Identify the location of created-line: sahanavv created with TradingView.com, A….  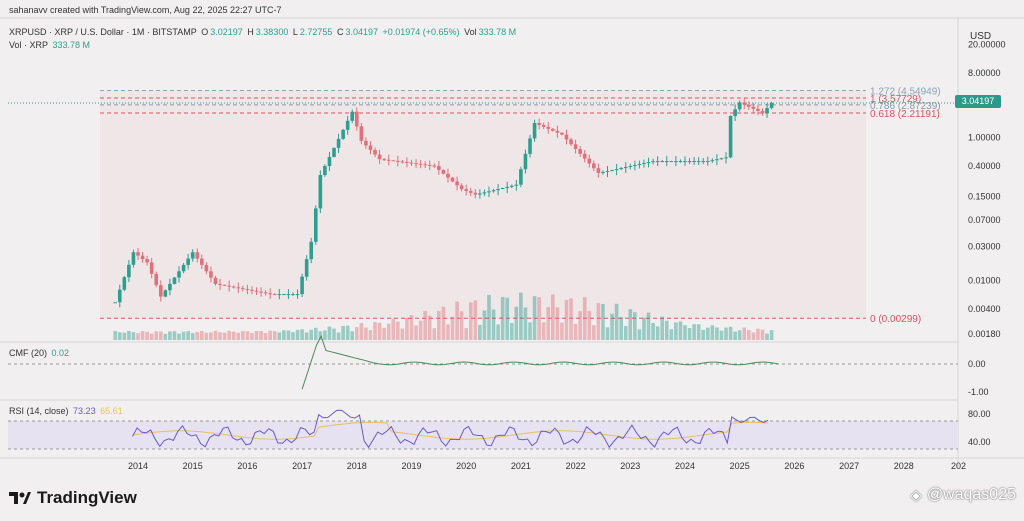
(145, 10).